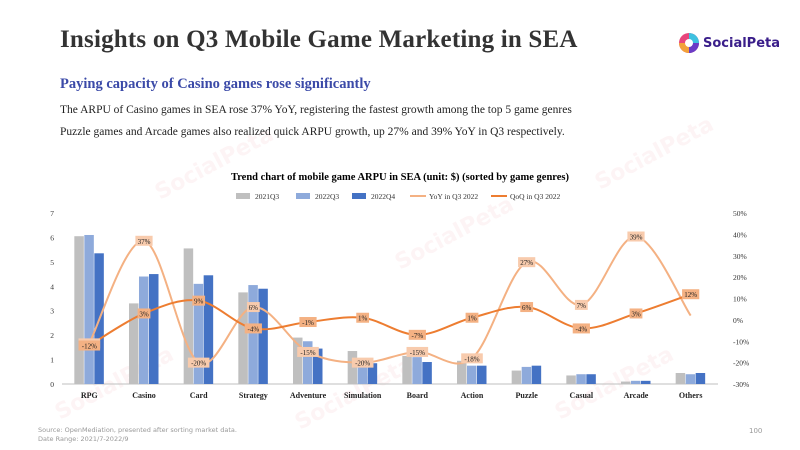  What do you see at coordinates (740, 213) in the screenshot?
I see `y-right-tick-label: 50%` at bounding box center [740, 213].